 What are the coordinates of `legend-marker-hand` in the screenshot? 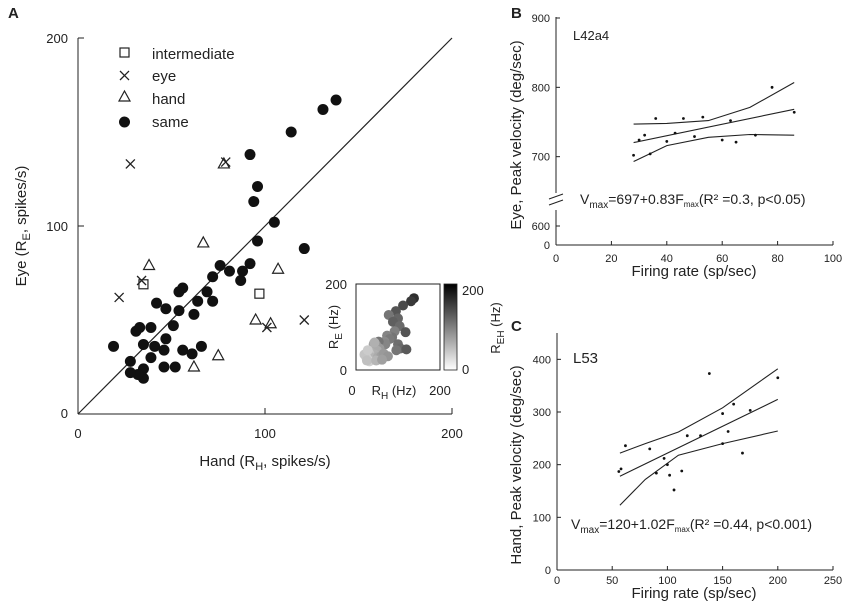 It's located at (124, 95).